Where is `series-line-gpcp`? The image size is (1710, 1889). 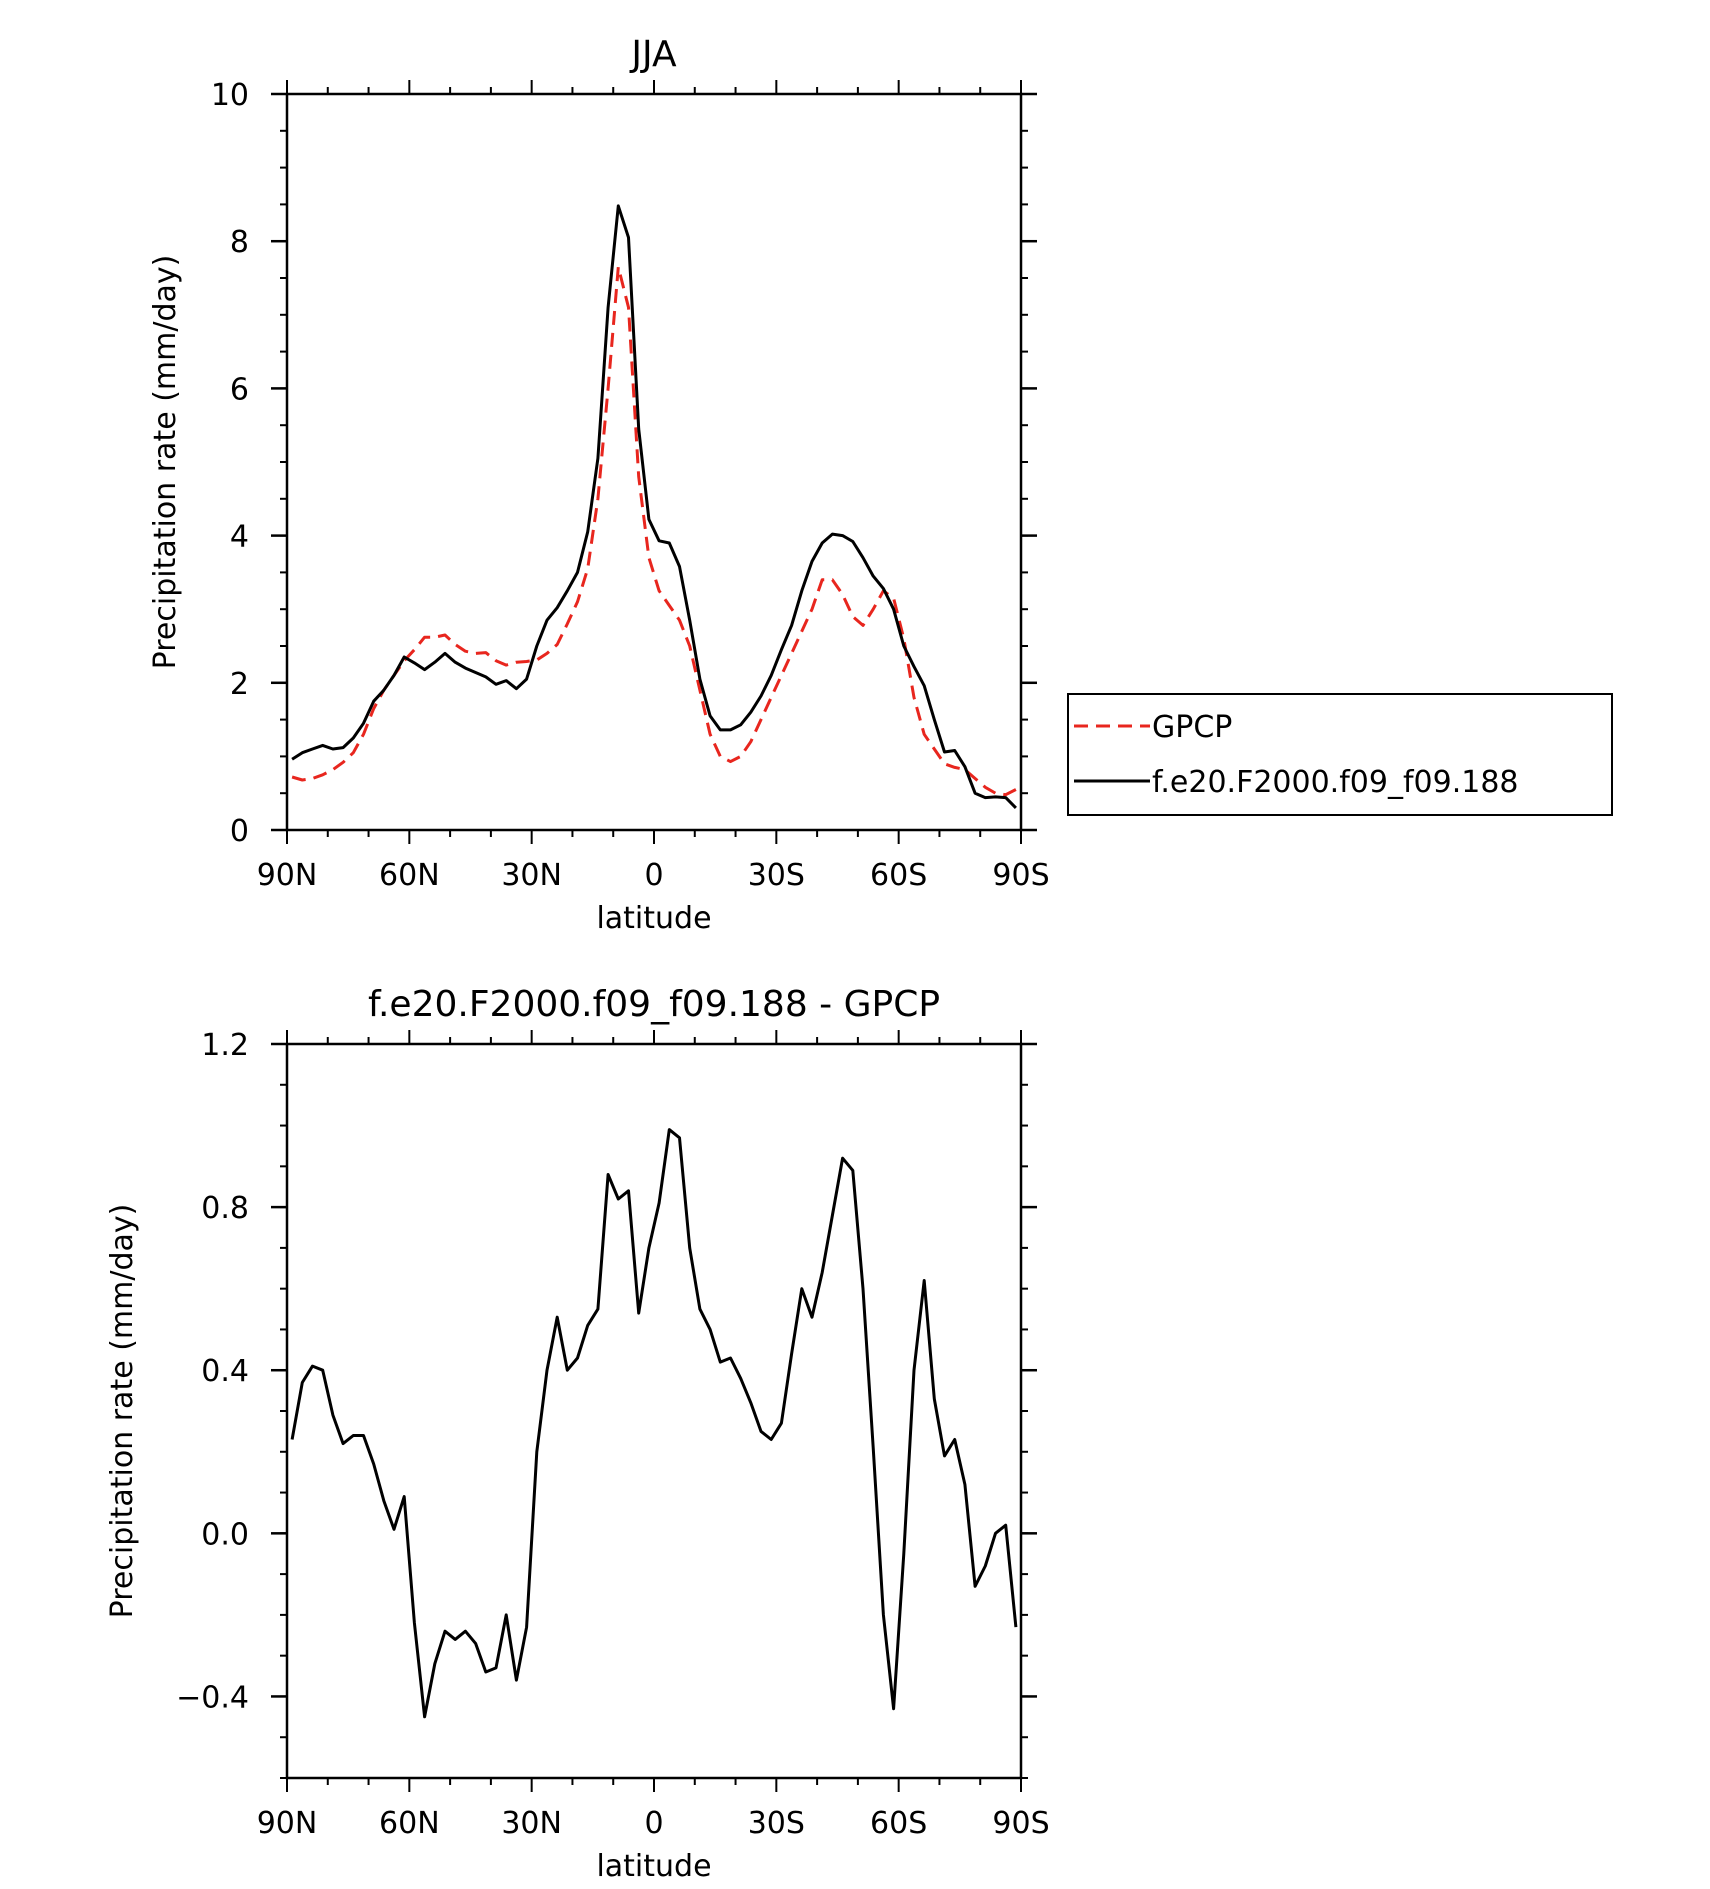 series-line-gpcp is located at coordinates (654, 531).